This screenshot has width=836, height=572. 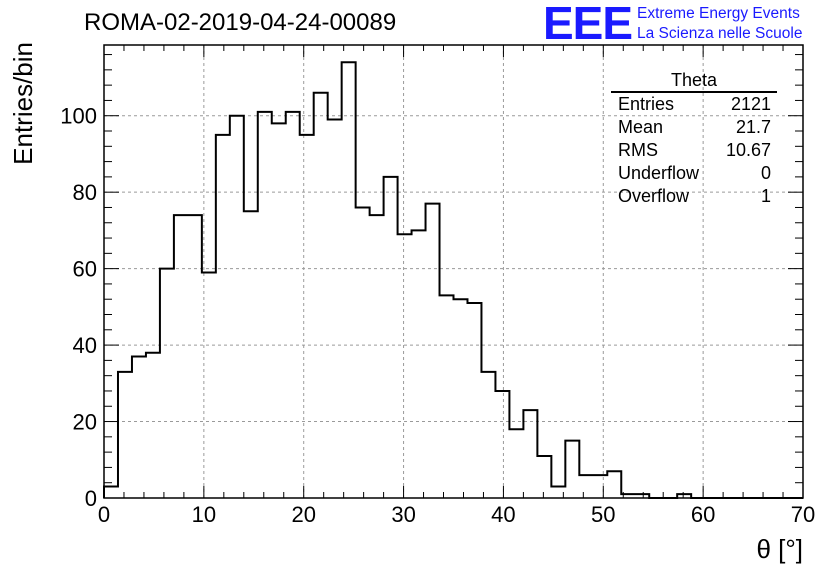 What do you see at coordinates (750, 104) in the screenshot?
I see `stats-value: 2121` at bounding box center [750, 104].